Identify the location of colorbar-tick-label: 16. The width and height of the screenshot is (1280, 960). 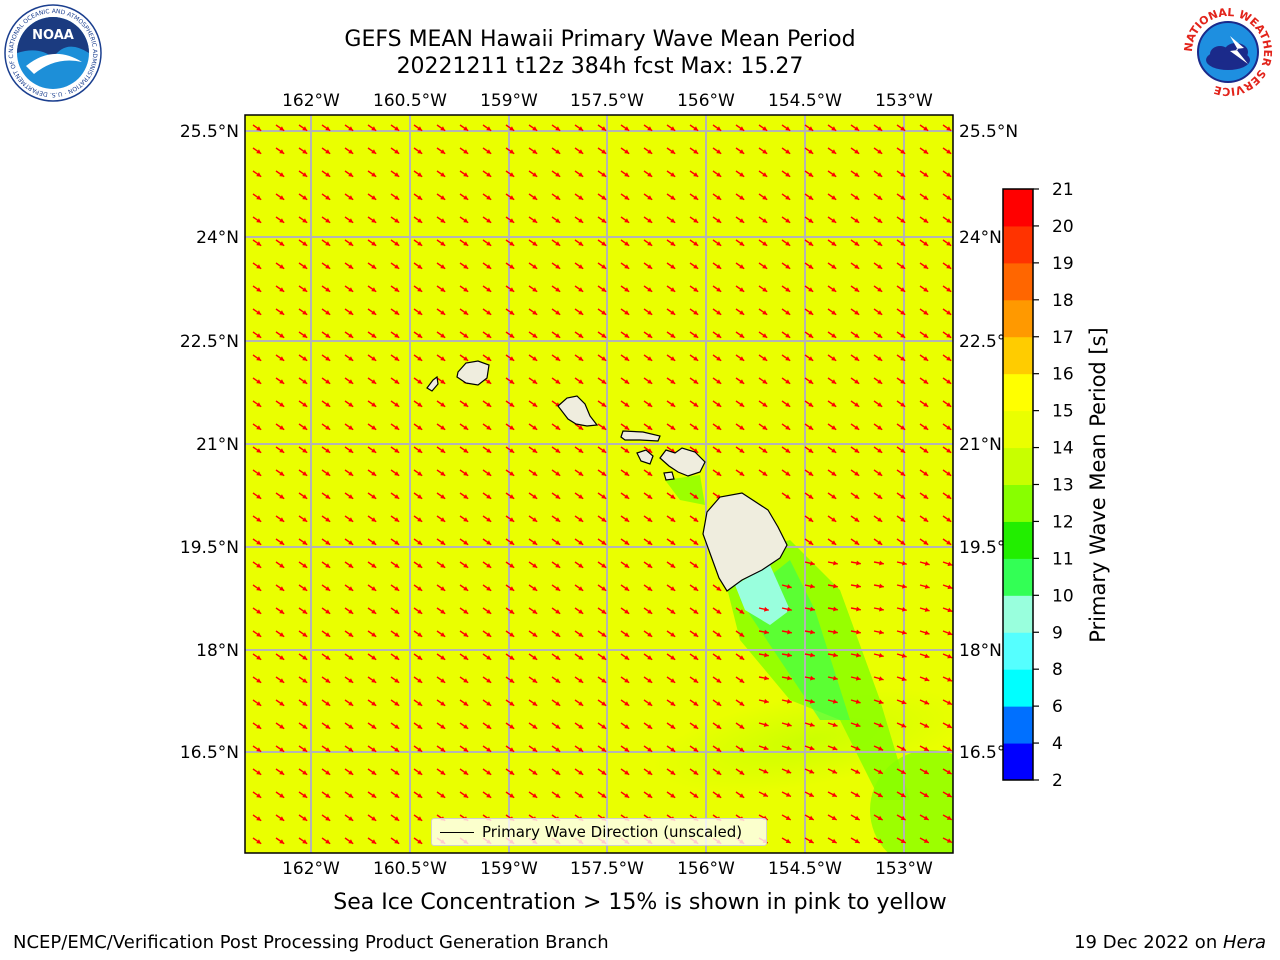
(1063, 375).